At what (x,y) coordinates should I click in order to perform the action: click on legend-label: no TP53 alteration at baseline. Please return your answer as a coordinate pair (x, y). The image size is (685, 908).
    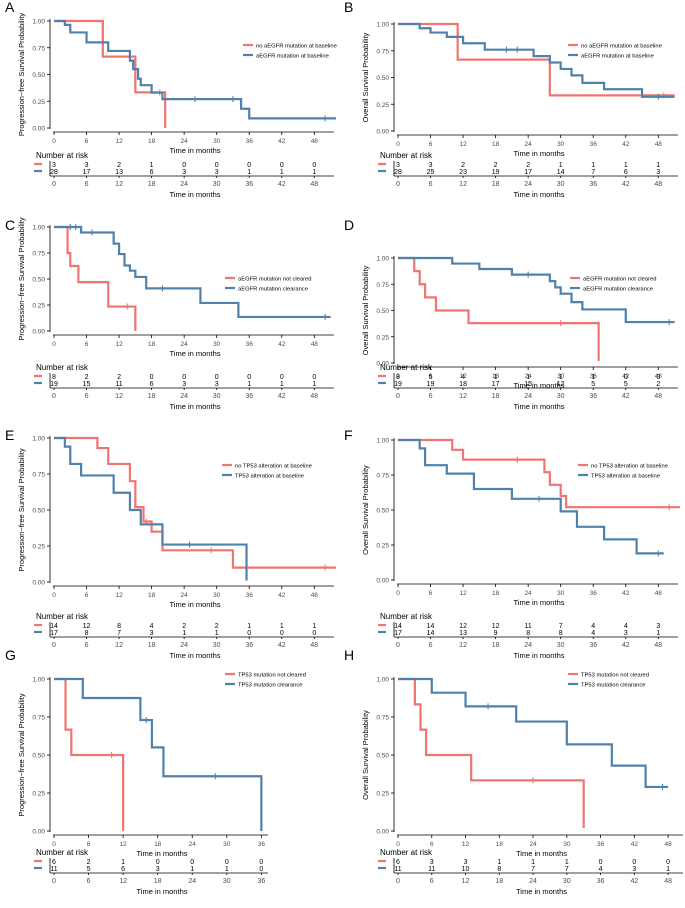
    Looking at the image, I should click on (629, 466).